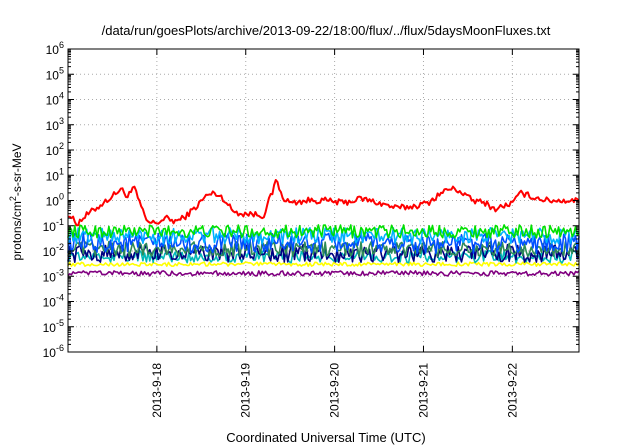  Describe the element at coordinates (60, 222) in the screenshot. I see `y-tick-exponent: -1` at that location.